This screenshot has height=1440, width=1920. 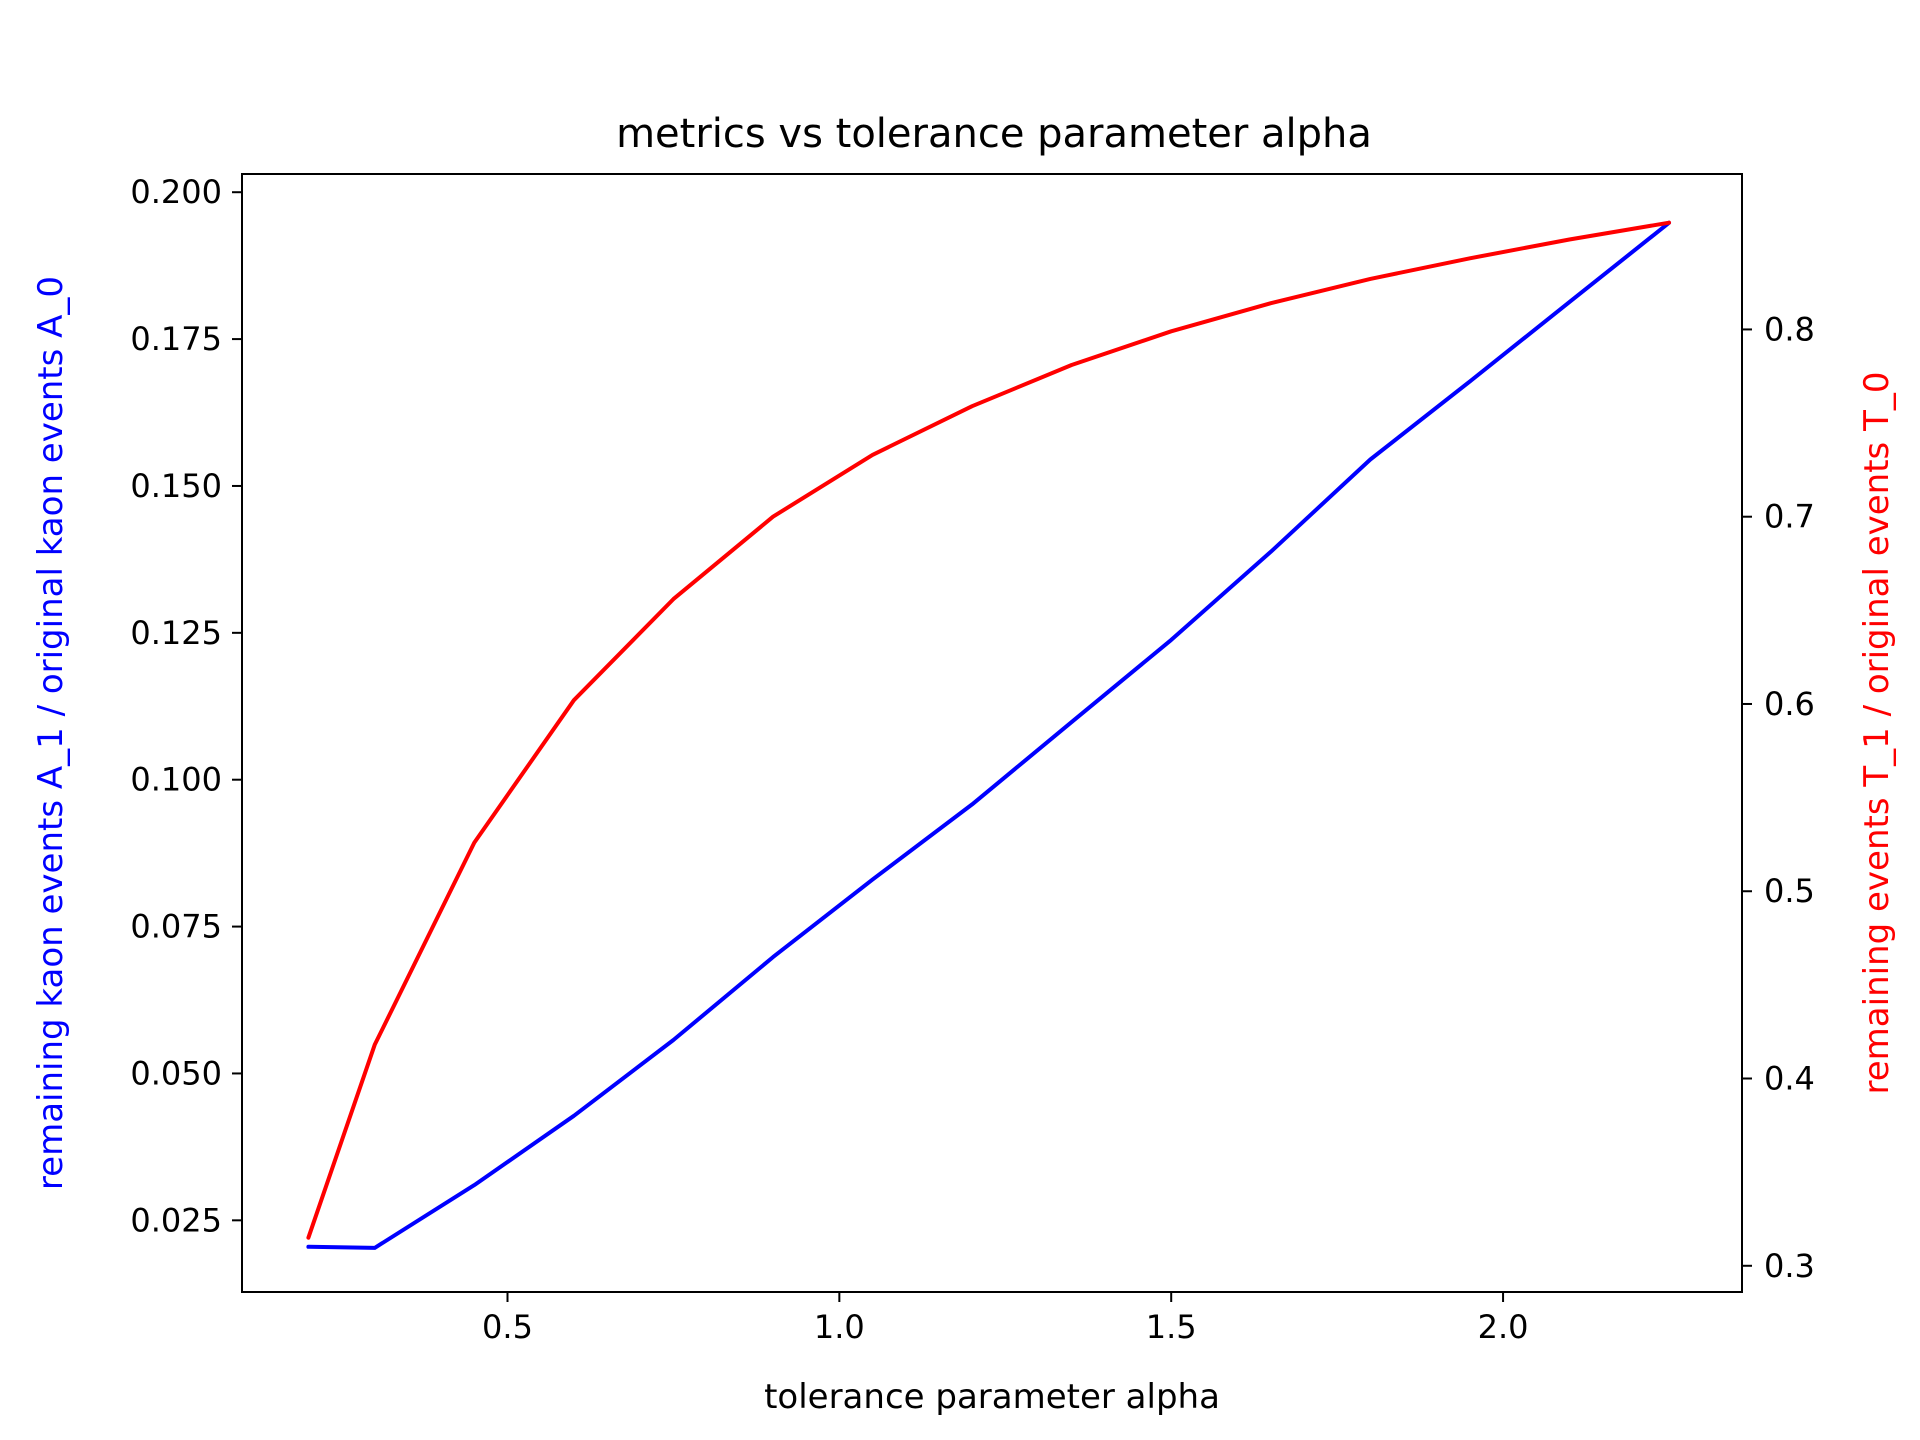 What do you see at coordinates (1503, 1327) in the screenshot?
I see `x-tick-label: 2.0` at bounding box center [1503, 1327].